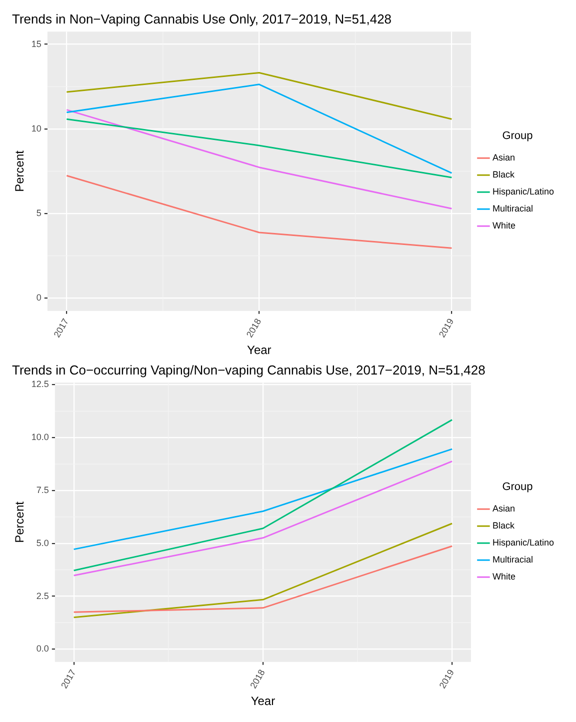  Describe the element at coordinates (36, 43) in the screenshot. I see `y-tick-label: 15` at that location.